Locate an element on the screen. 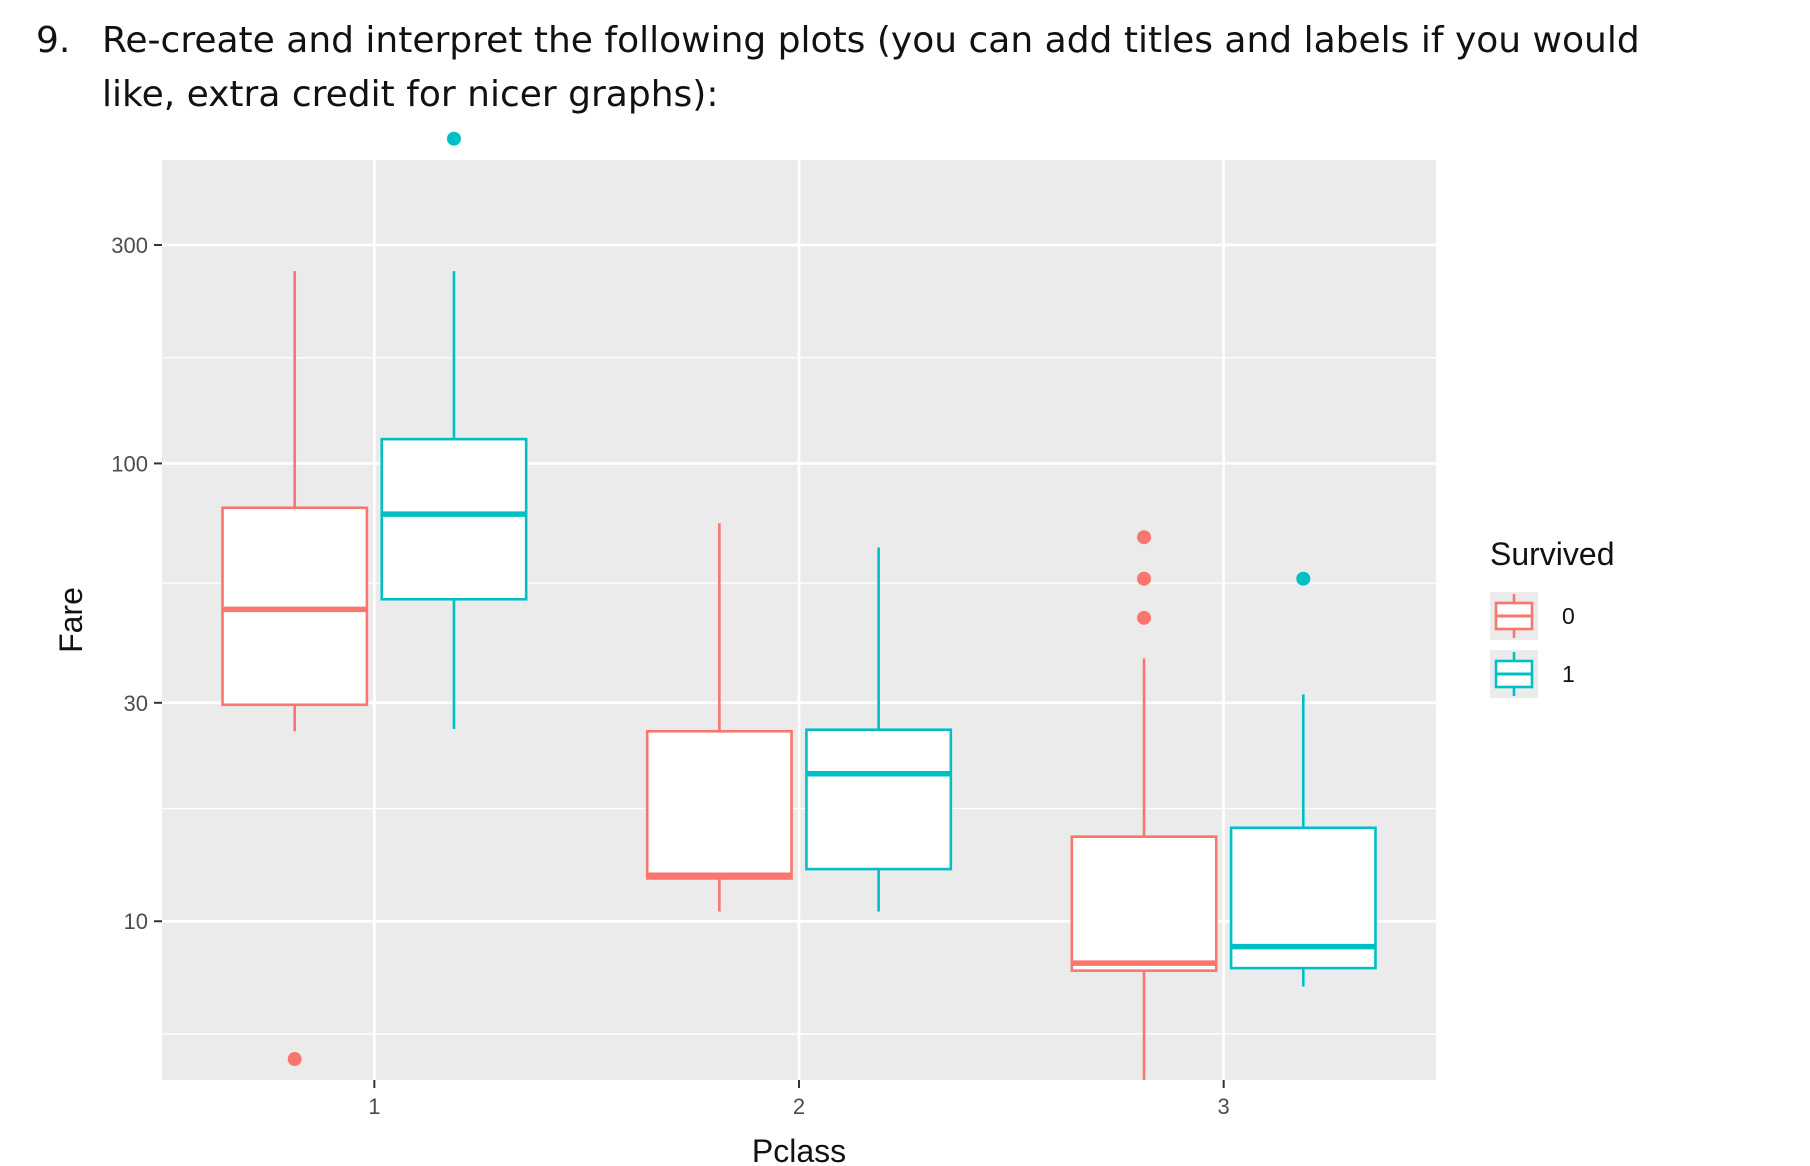  x-axis-title: Pclass is located at coordinates (799, 1149).